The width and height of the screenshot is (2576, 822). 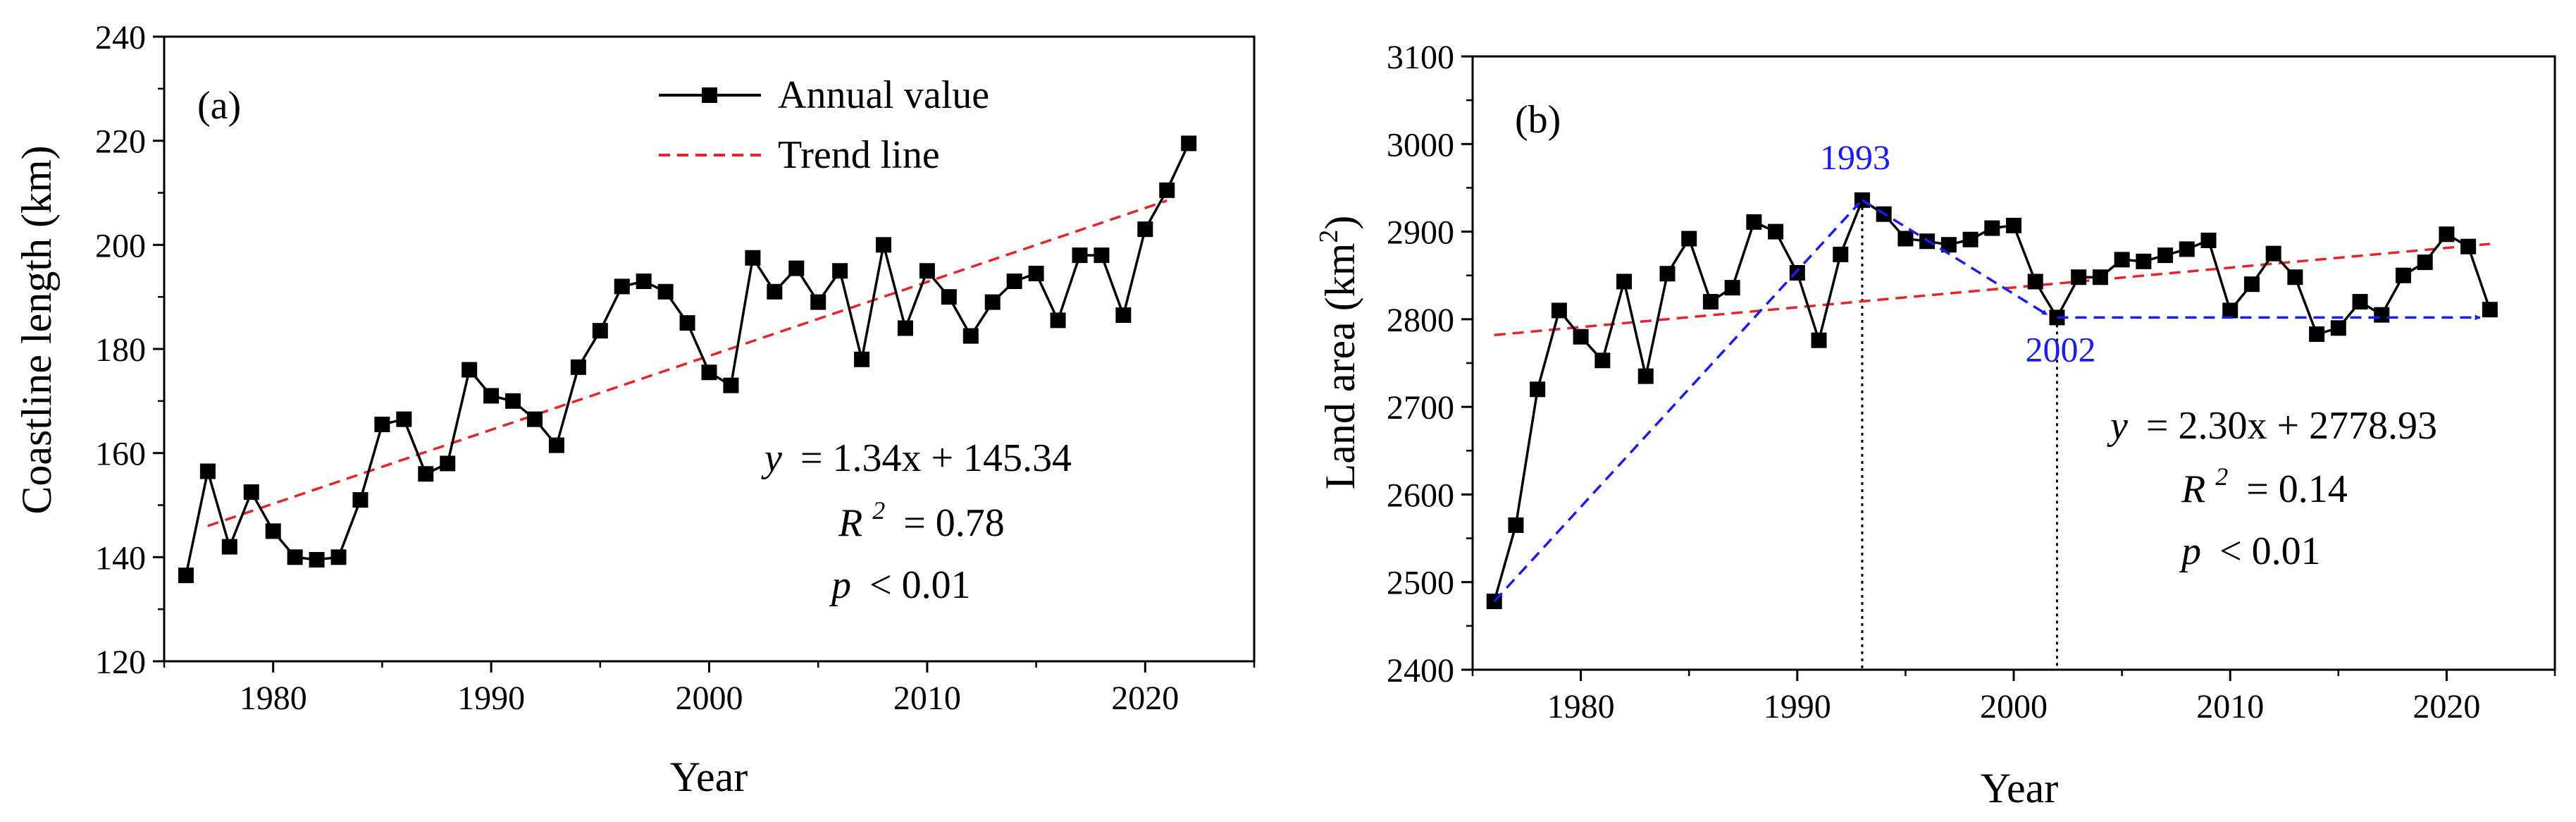 What do you see at coordinates (121, 37) in the screenshot?
I see `y-tick-label-a: 240` at bounding box center [121, 37].